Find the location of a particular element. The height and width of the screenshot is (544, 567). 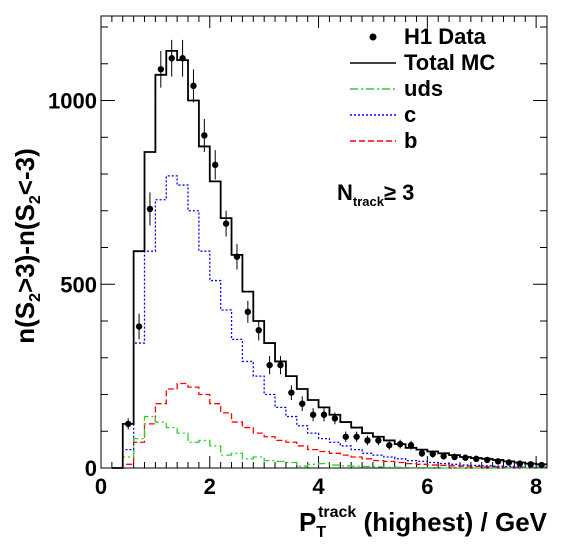

x-tick-label: 2 is located at coordinates (210, 486).